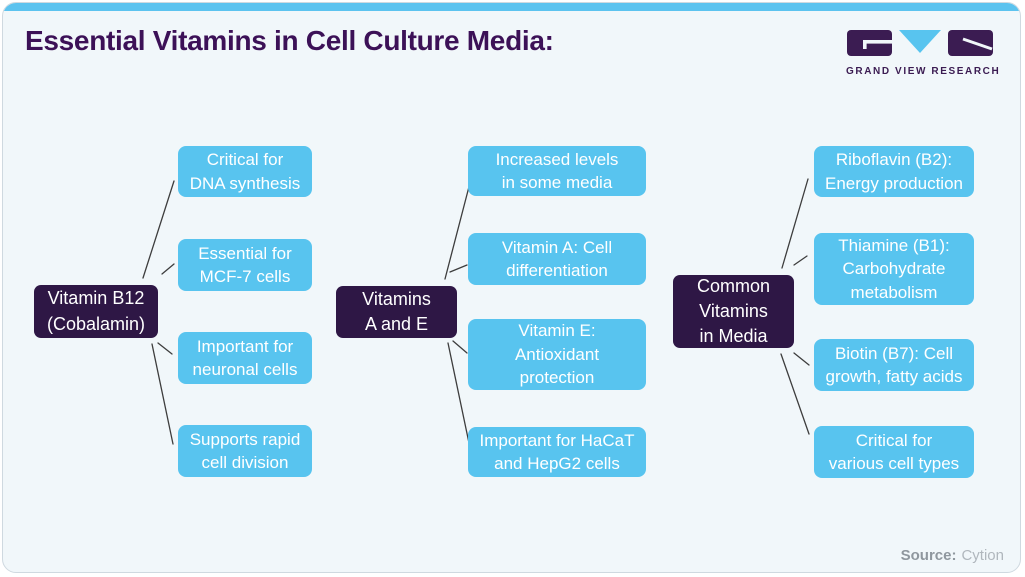  I want to click on child-node-dna-synthesis: Critical for DNA synthesis, so click(245, 171).